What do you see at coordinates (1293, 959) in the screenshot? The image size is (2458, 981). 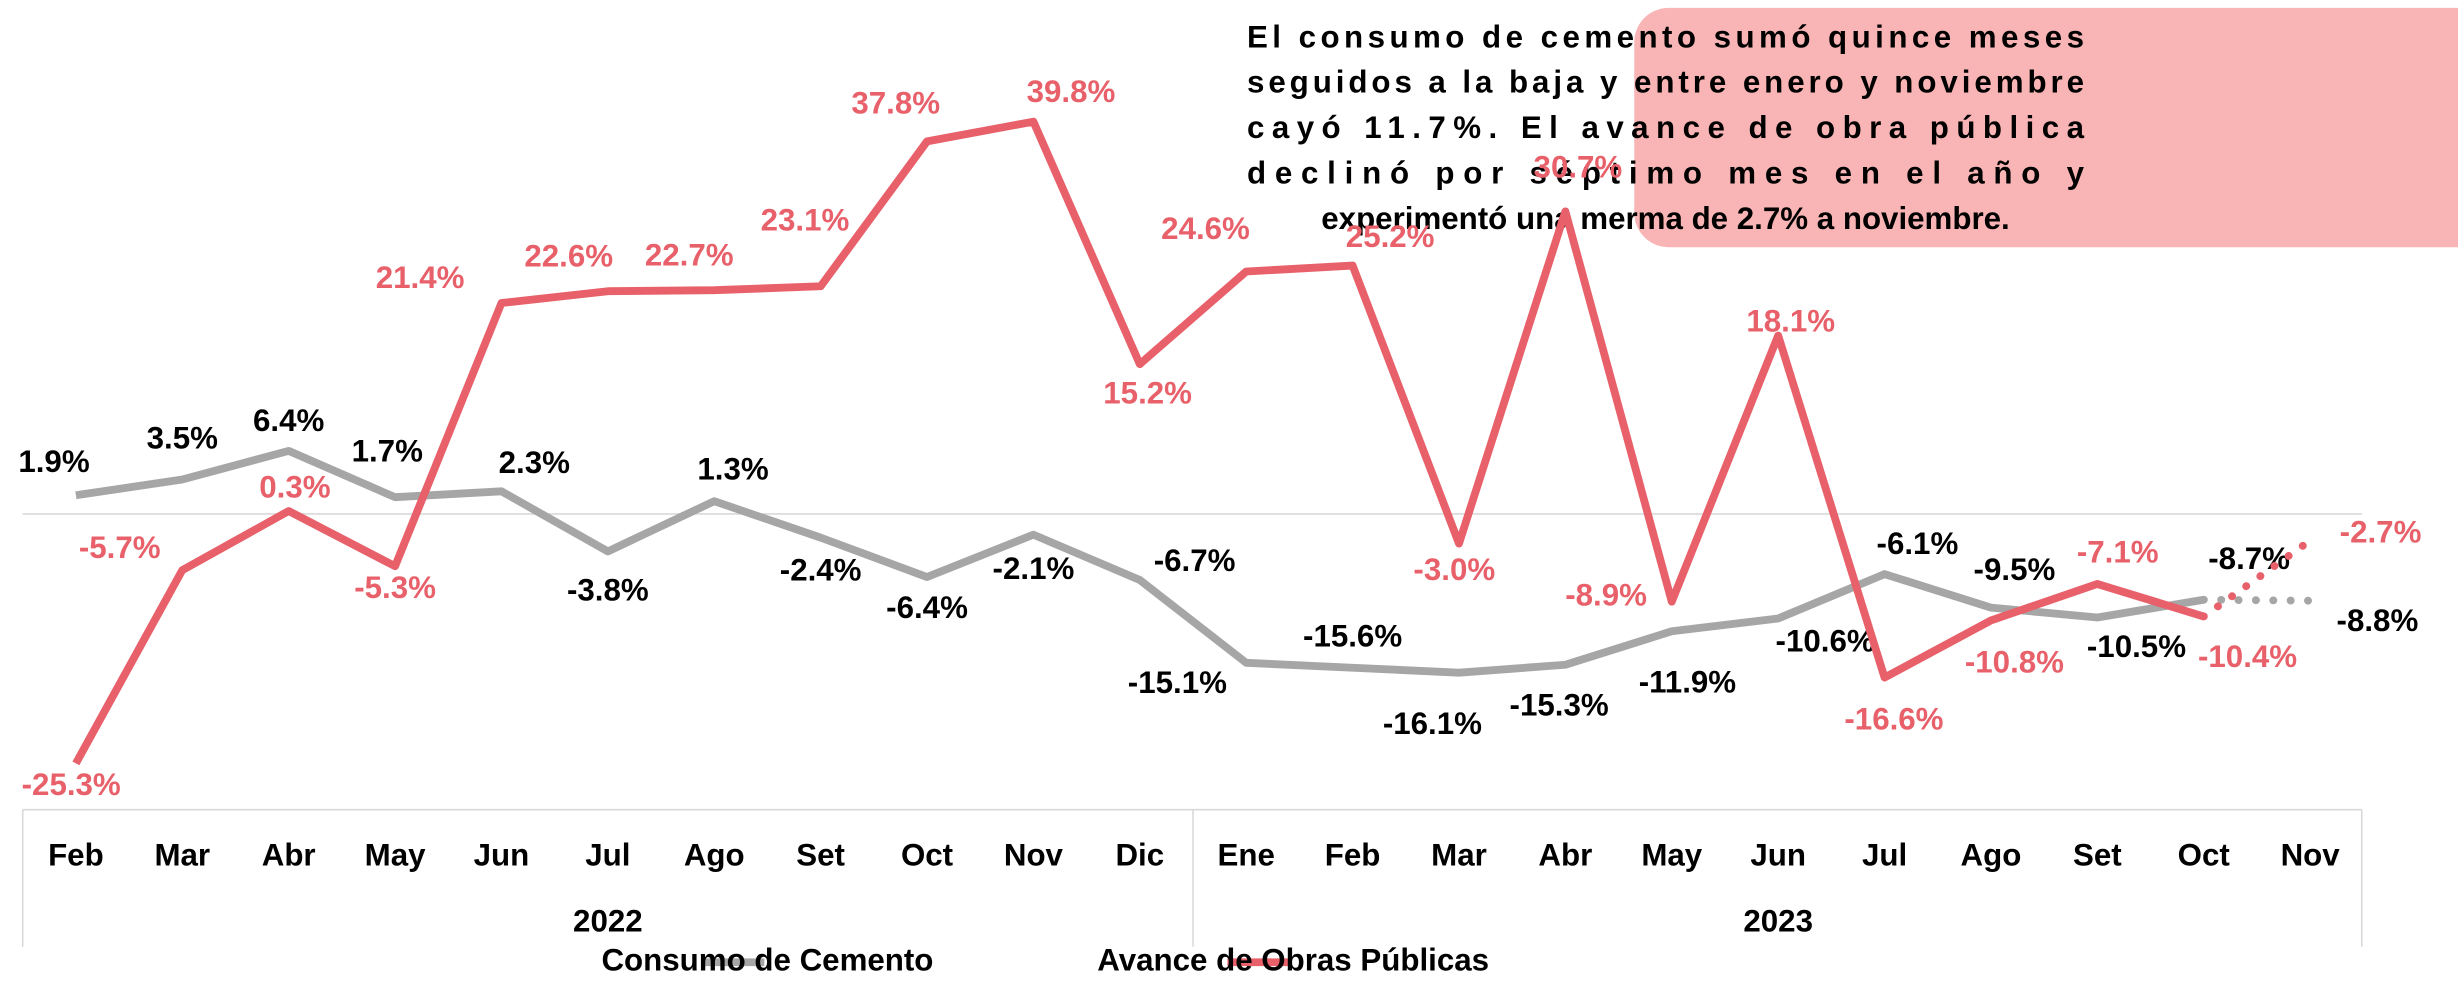 I see `legend-label: Avance de Obras Públicas` at bounding box center [1293, 959].